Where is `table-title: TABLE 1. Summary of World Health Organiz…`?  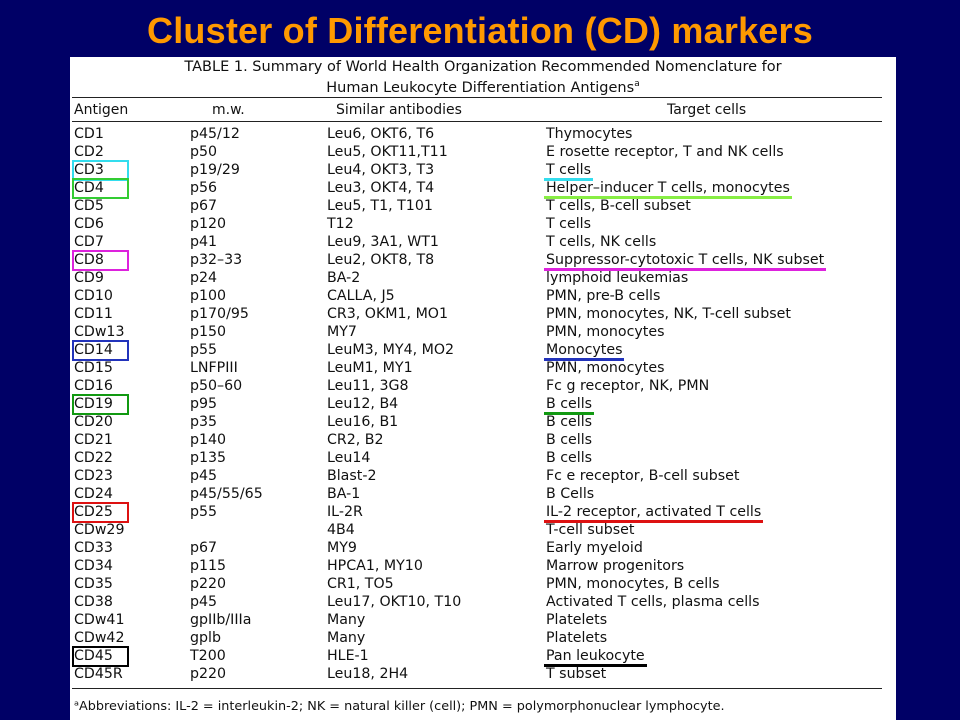
table-title: TABLE 1. Summary of World Health Organiz… is located at coordinates (483, 78).